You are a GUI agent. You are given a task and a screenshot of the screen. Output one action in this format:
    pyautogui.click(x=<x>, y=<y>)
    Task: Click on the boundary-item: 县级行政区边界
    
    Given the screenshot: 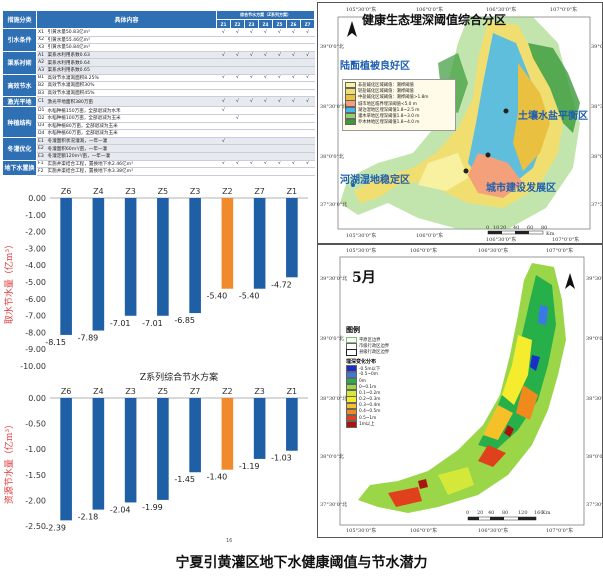 What is the action you would take?
    pyautogui.click(x=389, y=352)
    